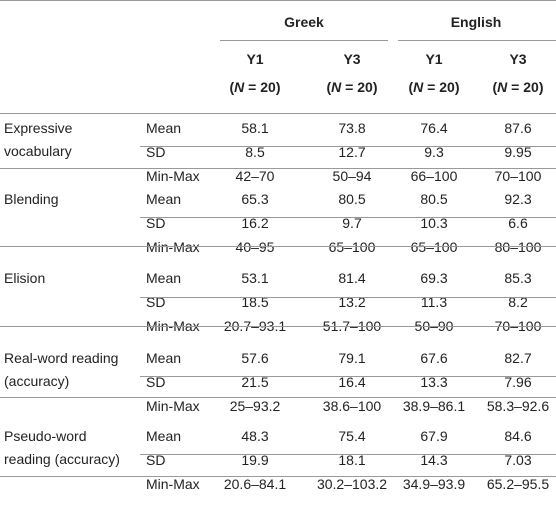 The image size is (556, 507). I want to click on group-header-greek: Greek, so click(304, 22).